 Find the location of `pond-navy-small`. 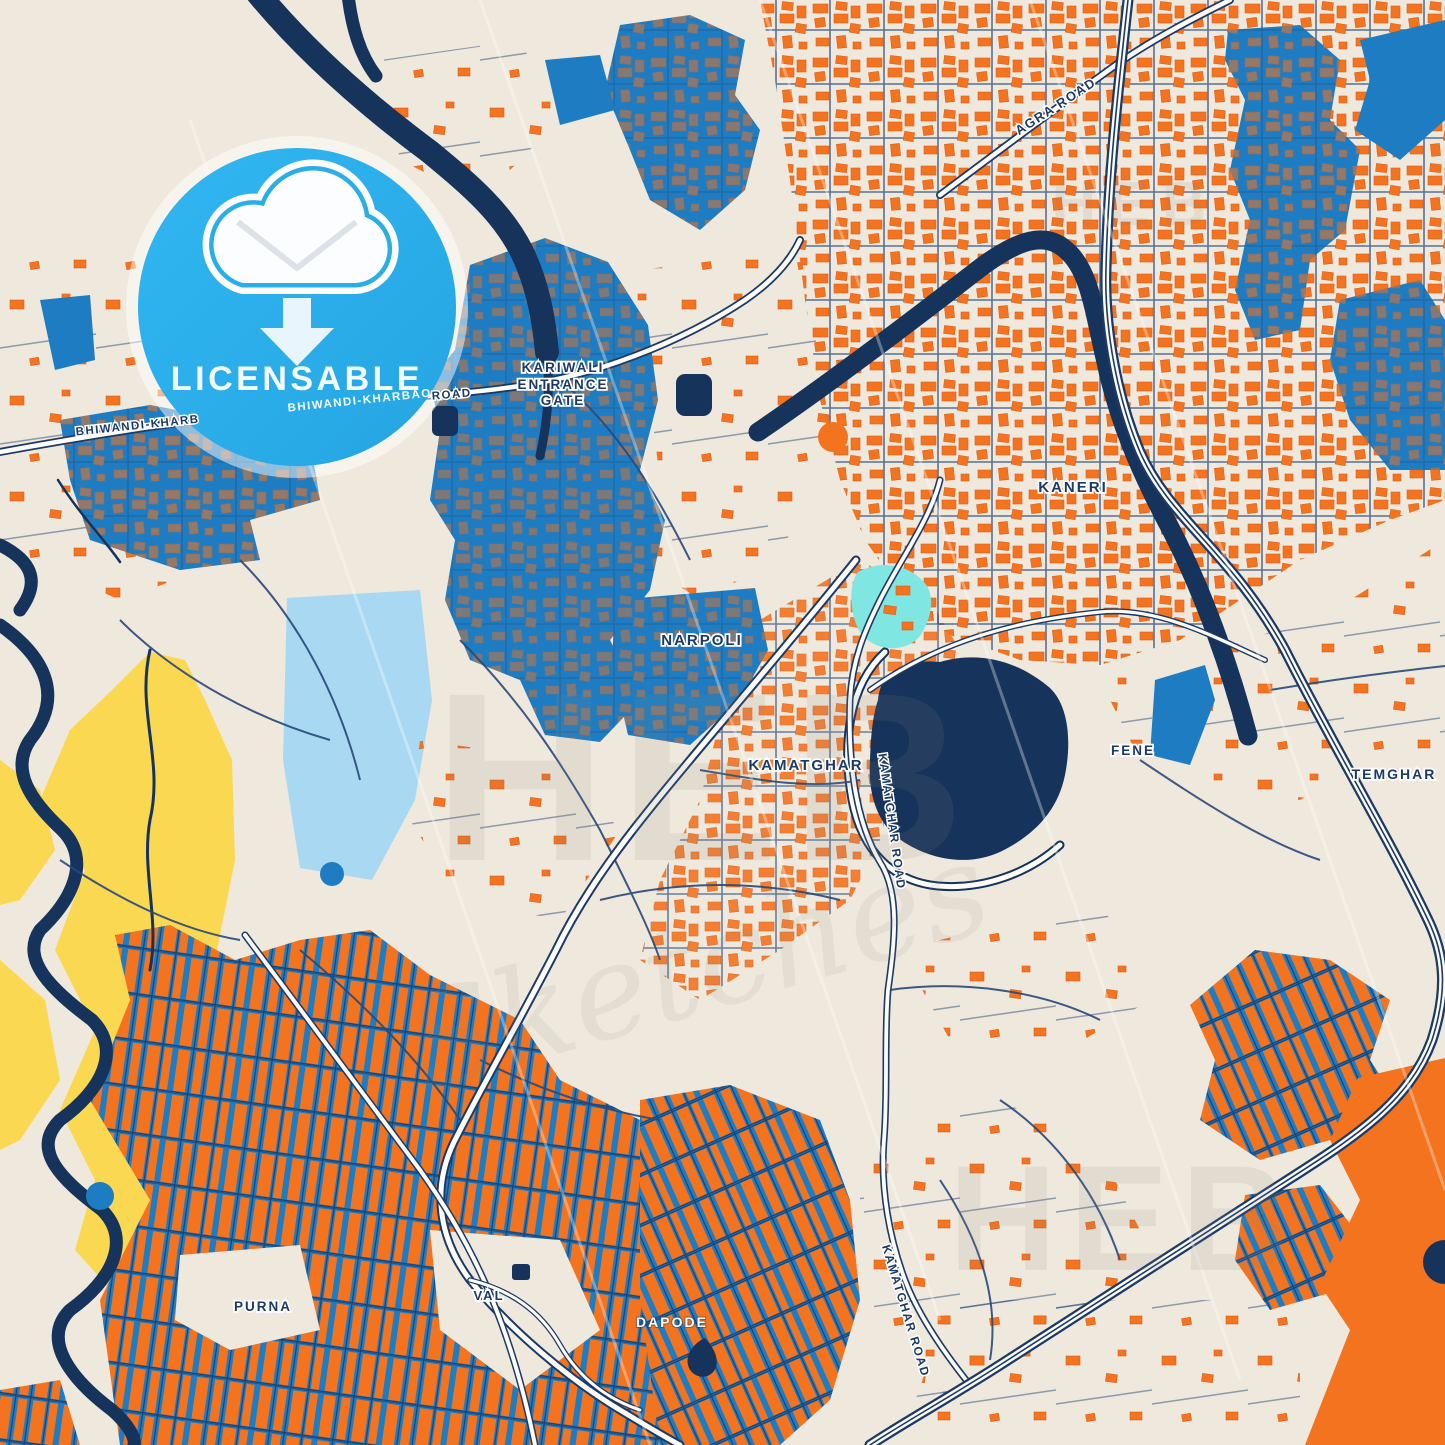

pond-navy-small is located at coordinates (521, 1272).